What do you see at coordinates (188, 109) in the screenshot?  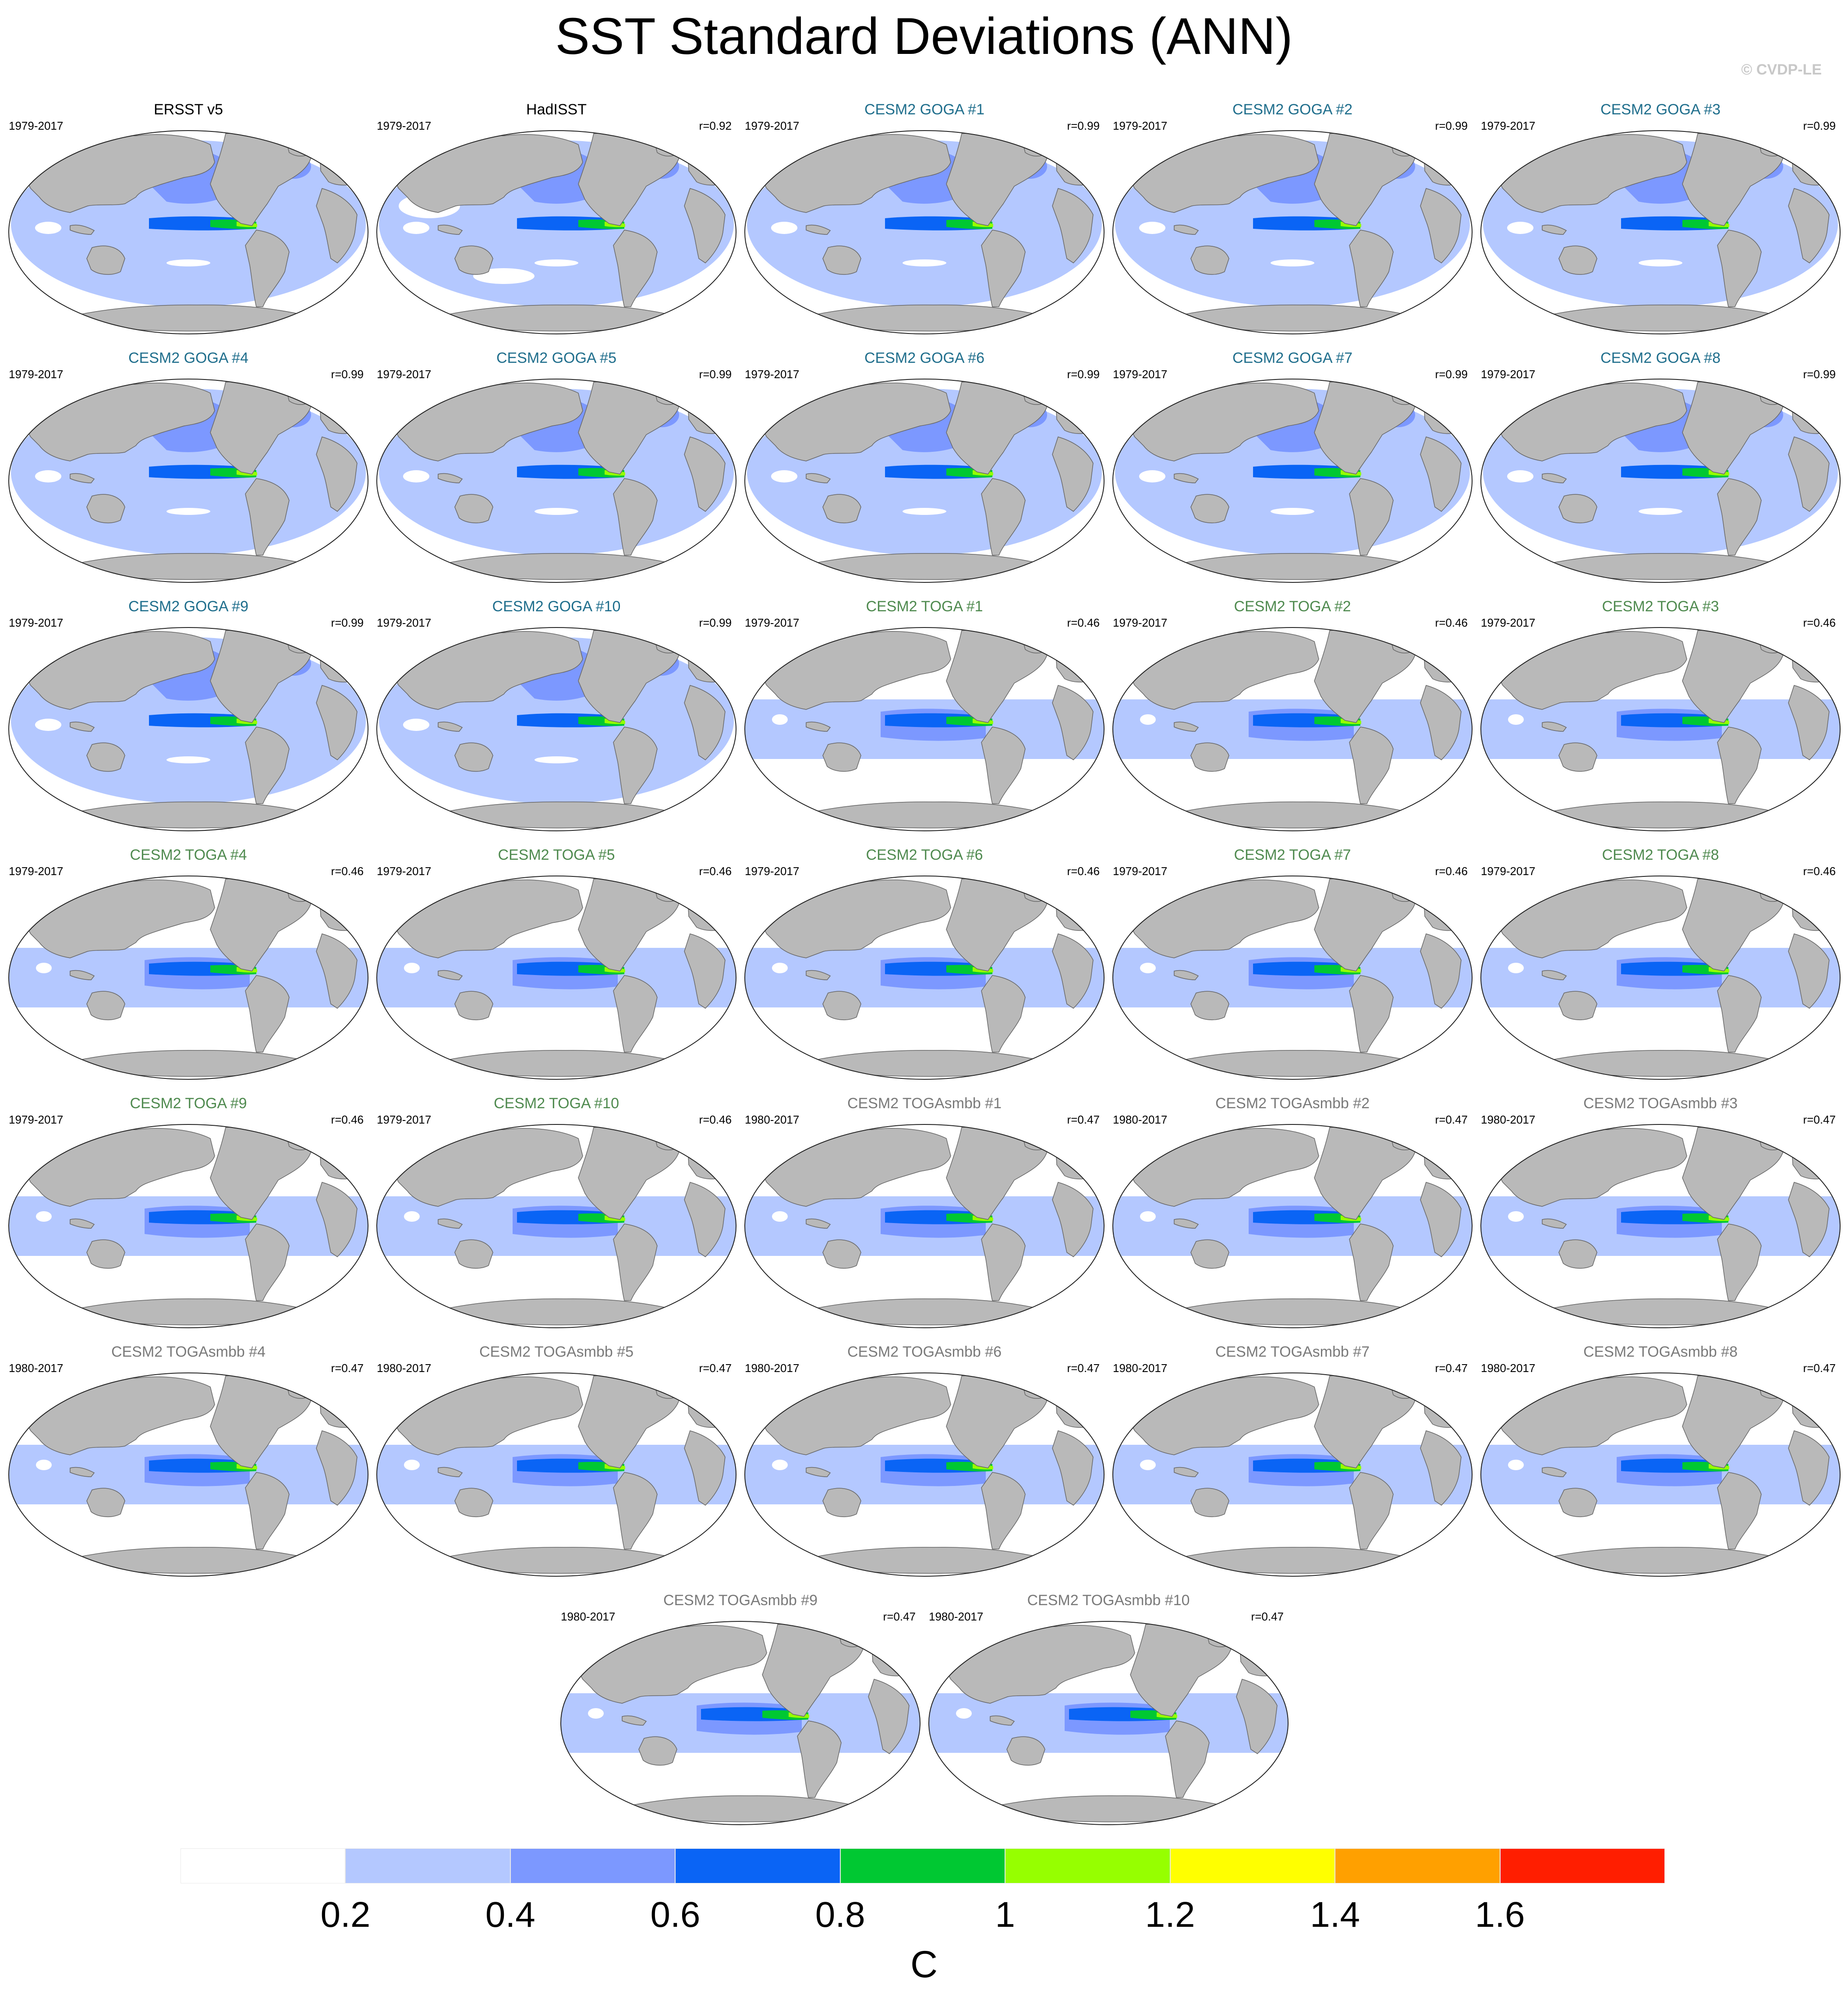 I see `panel-title: ERSST v5` at bounding box center [188, 109].